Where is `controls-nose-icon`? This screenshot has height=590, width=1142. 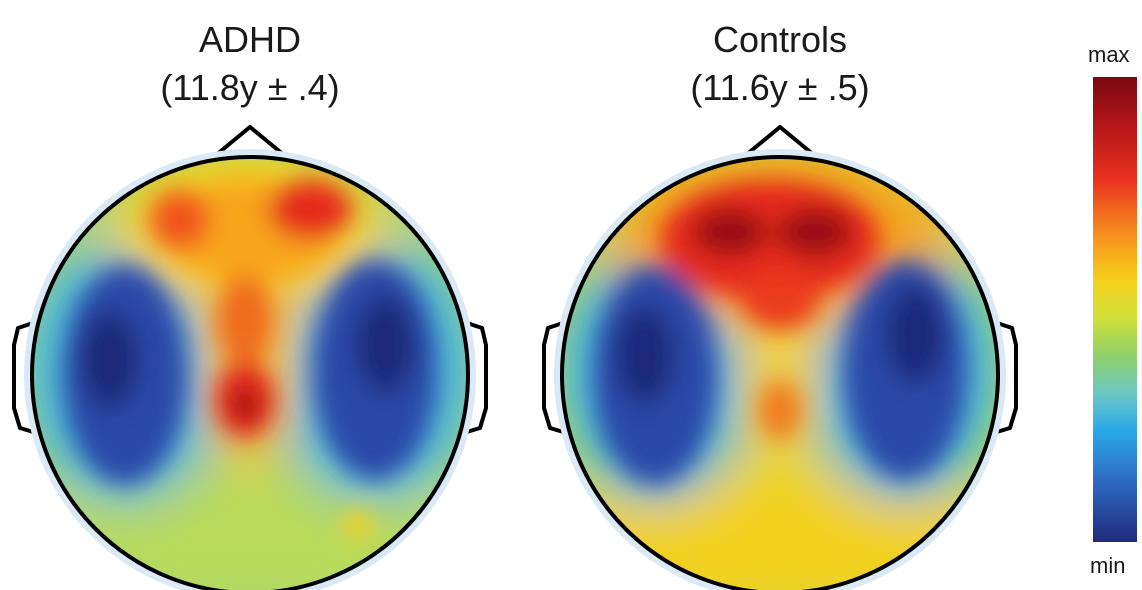
controls-nose-icon is located at coordinates (780, 143).